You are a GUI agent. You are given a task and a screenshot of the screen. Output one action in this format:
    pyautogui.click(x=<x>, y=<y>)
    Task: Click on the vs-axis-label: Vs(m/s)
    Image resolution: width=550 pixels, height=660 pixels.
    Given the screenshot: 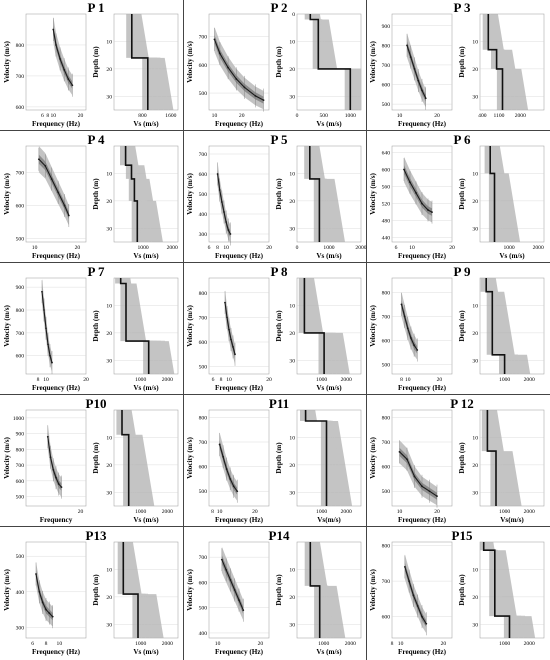 What is the action you would take?
    pyautogui.click(x=512, y=520)
    